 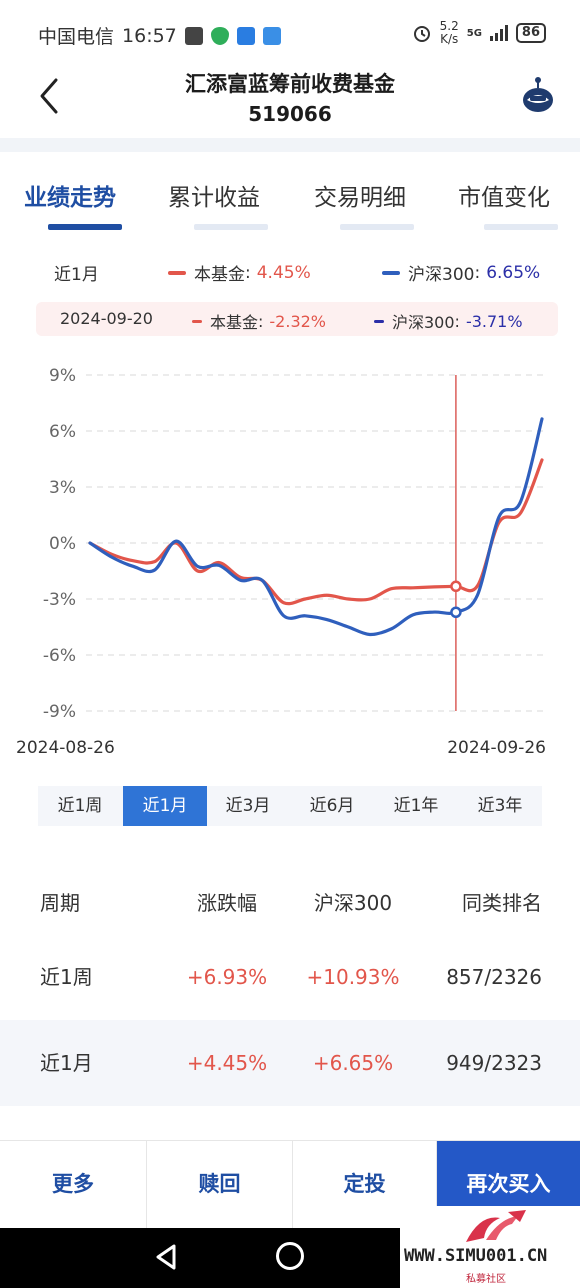 I want to click on row-rank: 857/2326, so click(x=494, y=977).